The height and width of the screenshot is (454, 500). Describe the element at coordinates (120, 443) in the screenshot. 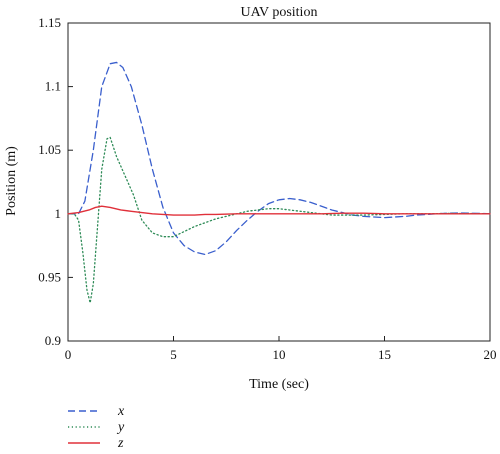

I see `legend-label-z: z` at that location.